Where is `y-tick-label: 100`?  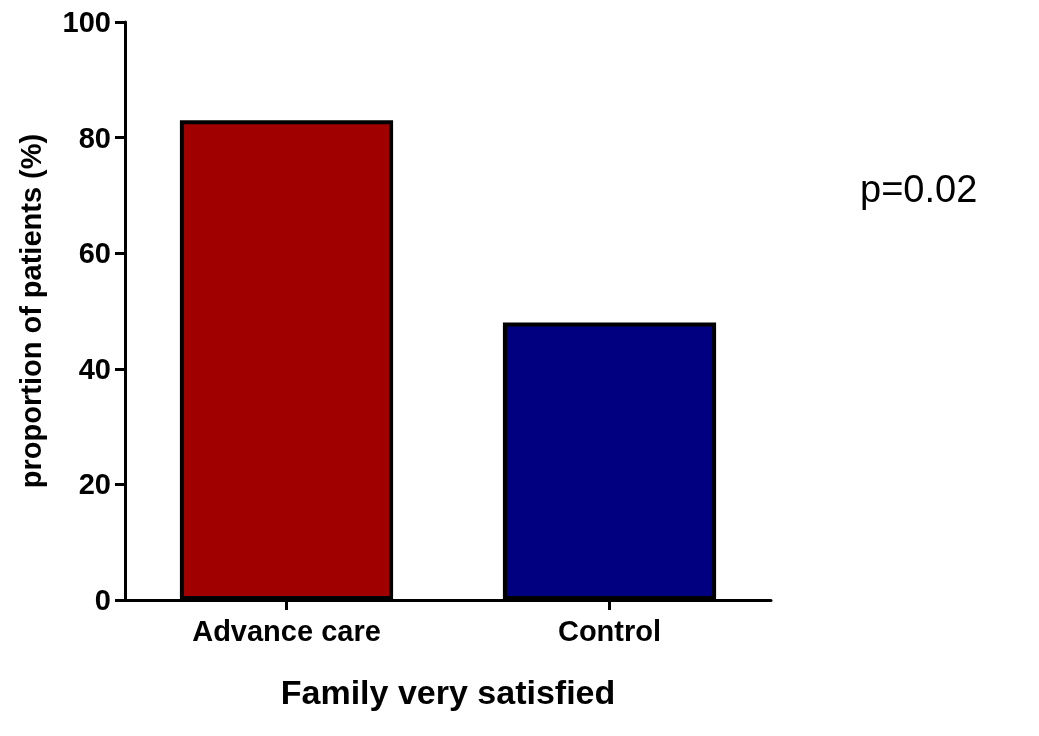
y-tick-label: 100 is located at coordinates (86, 22).